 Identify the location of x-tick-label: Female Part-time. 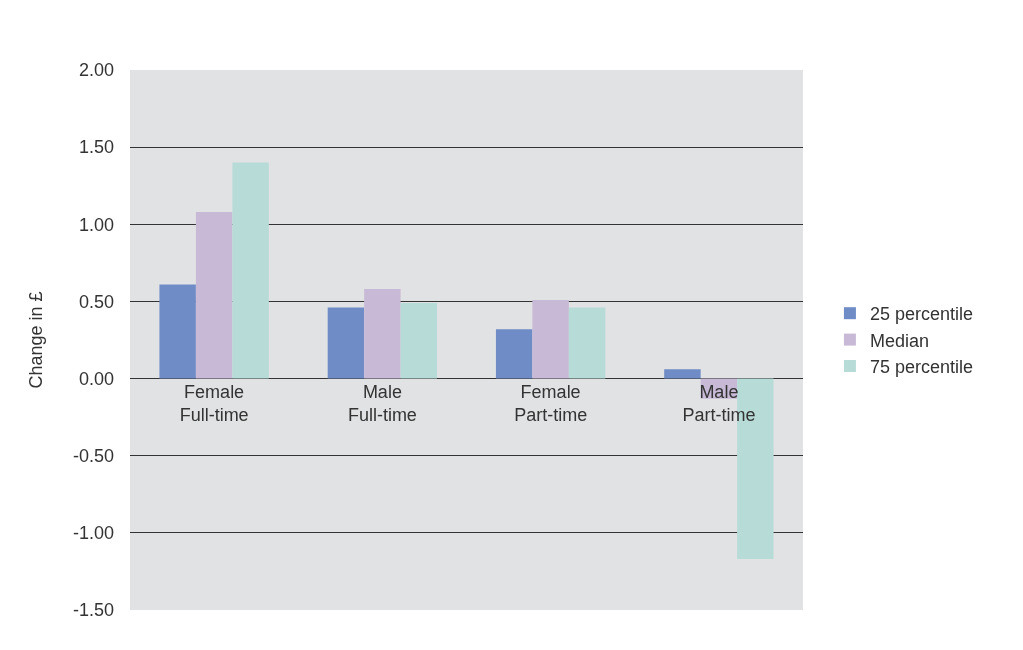
(551, 403).